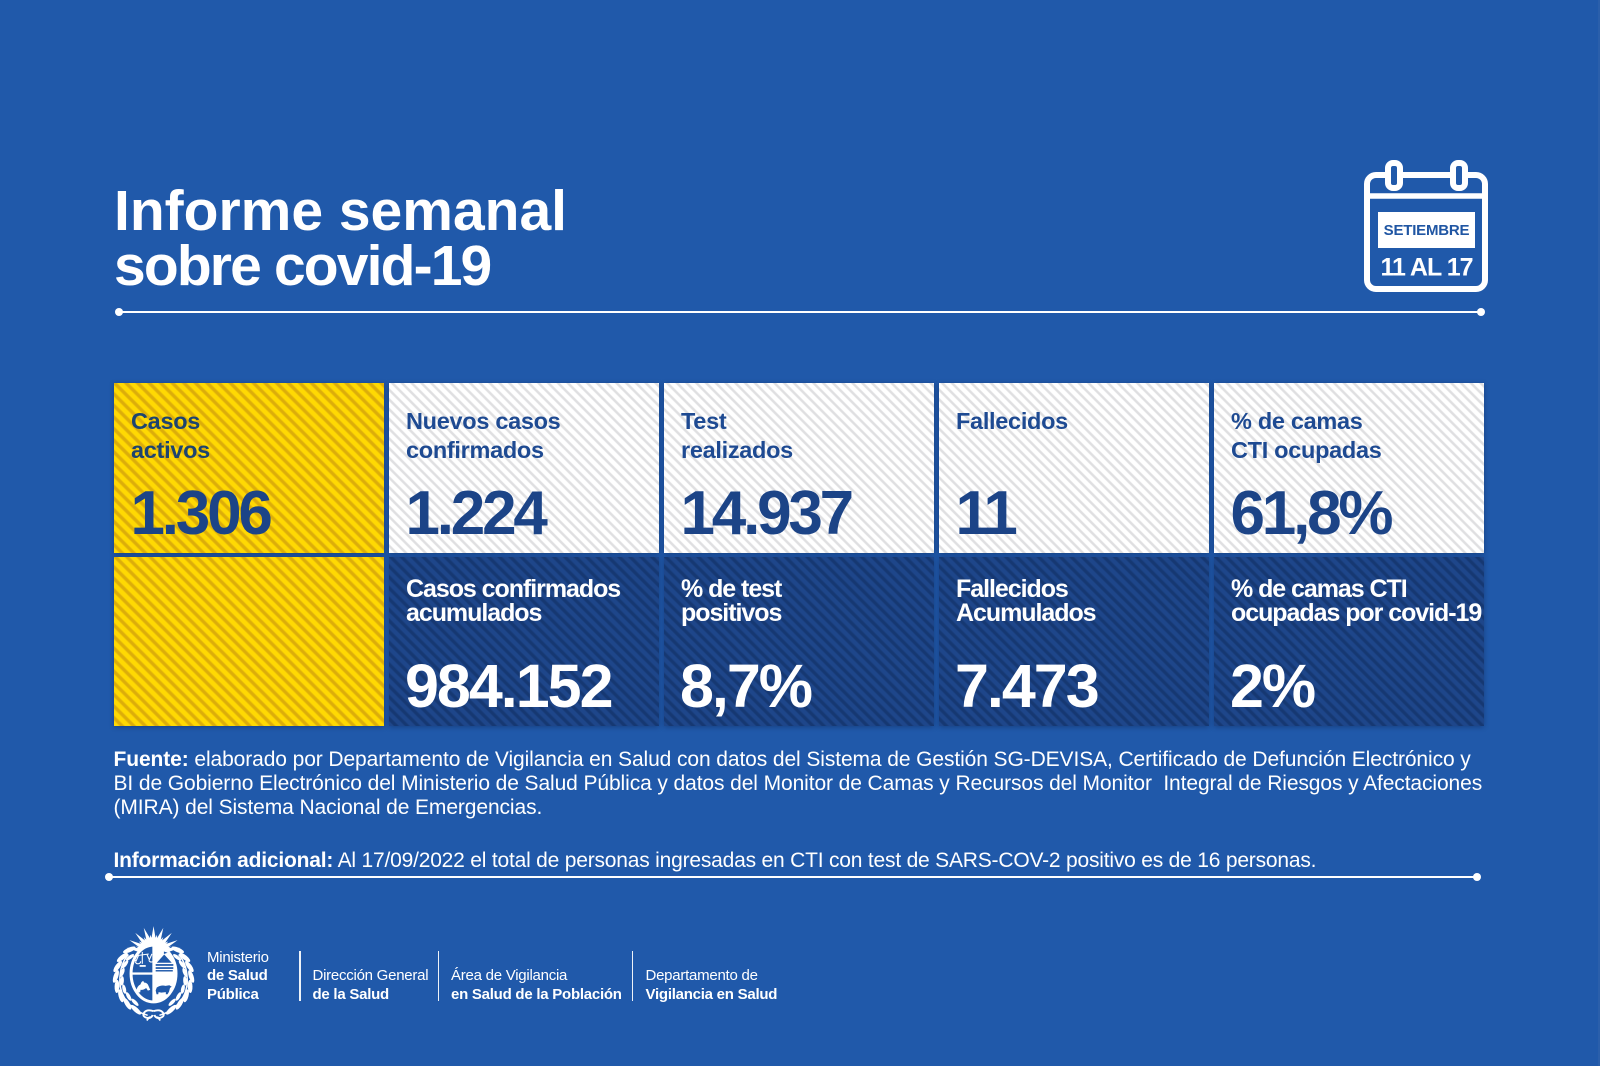 The image size is (1600, 1066). Describe the element at coordinates (1427, 230) in the screenshot. I see `svg-text: SETIEMBRE` at that location.